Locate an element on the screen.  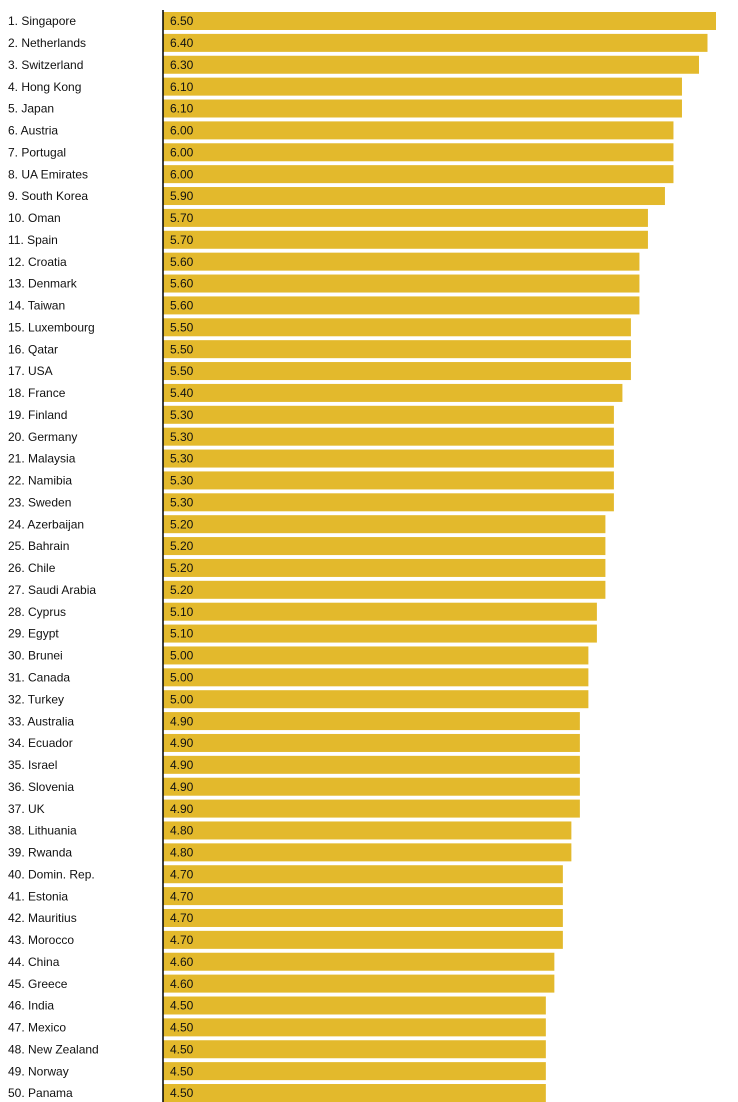
category-label: 32. Turkey is located at coordinates (36, 699).